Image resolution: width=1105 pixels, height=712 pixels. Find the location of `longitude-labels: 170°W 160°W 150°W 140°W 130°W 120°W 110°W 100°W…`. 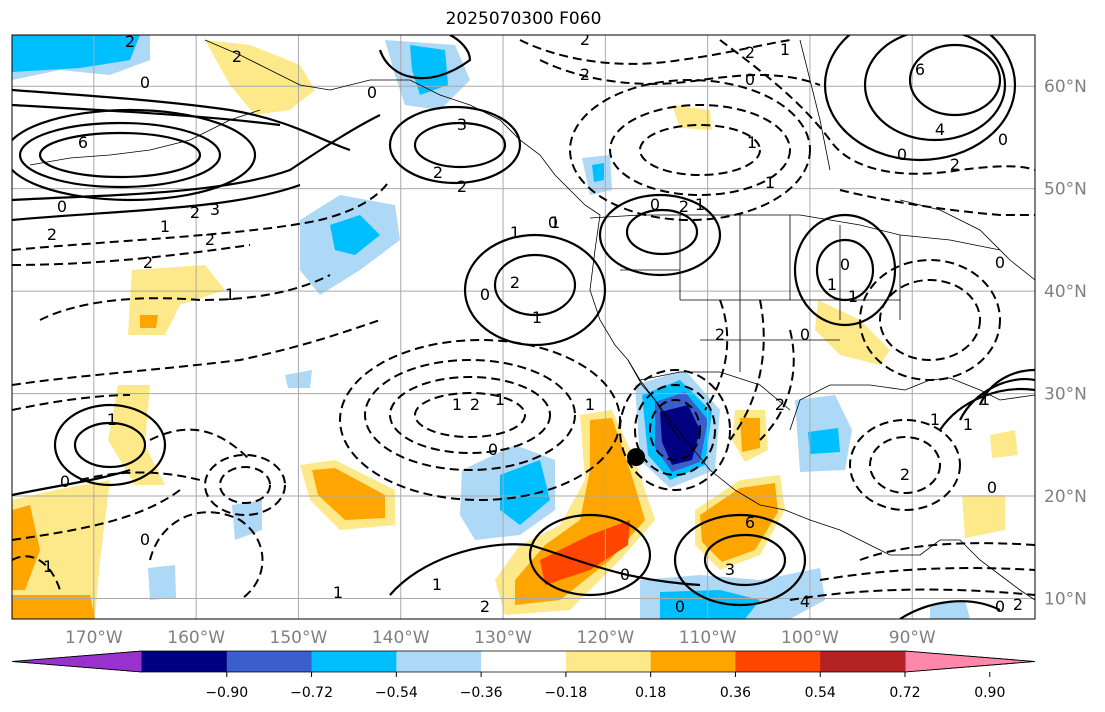

longitude-labels: 170°W 160°W 150°W 140°W 130°W 120°W 110°W 100°W… is located at coordinates (500, 638).